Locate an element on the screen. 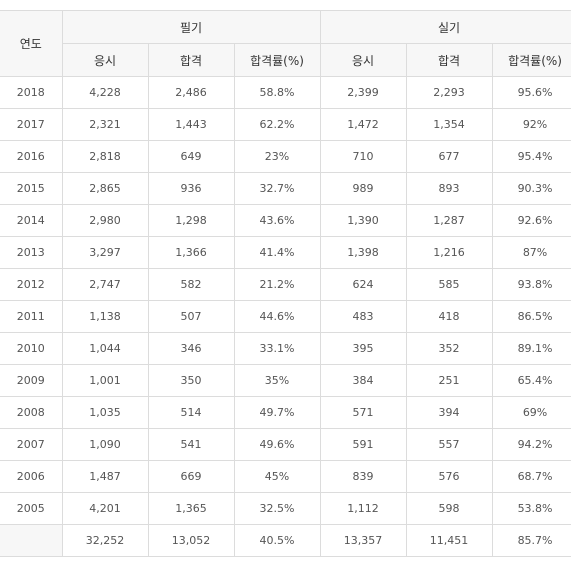 The height and width of the screenshot is (562, 571). header-row-sub: 응시 합격 합격률(%) 응시 합격 합격률(%) is located at coordinates (285, 60).